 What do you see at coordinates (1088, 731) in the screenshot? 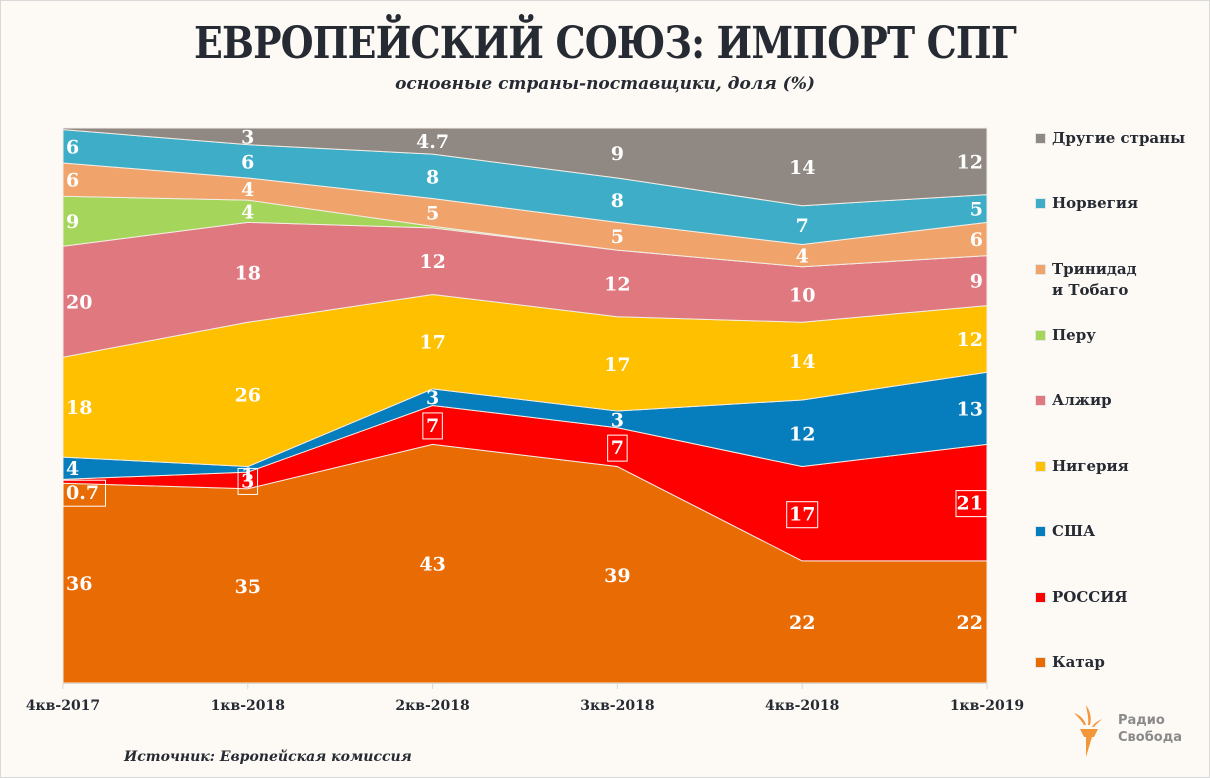
I see `torch-icon` at bounding box center [1088, 731].